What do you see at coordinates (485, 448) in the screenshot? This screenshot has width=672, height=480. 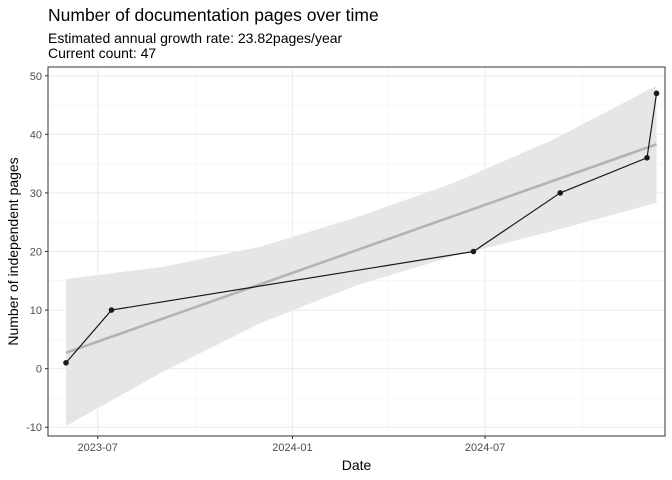 I see `x-tick-label: 2024-07` at bounding box center [485, 448].